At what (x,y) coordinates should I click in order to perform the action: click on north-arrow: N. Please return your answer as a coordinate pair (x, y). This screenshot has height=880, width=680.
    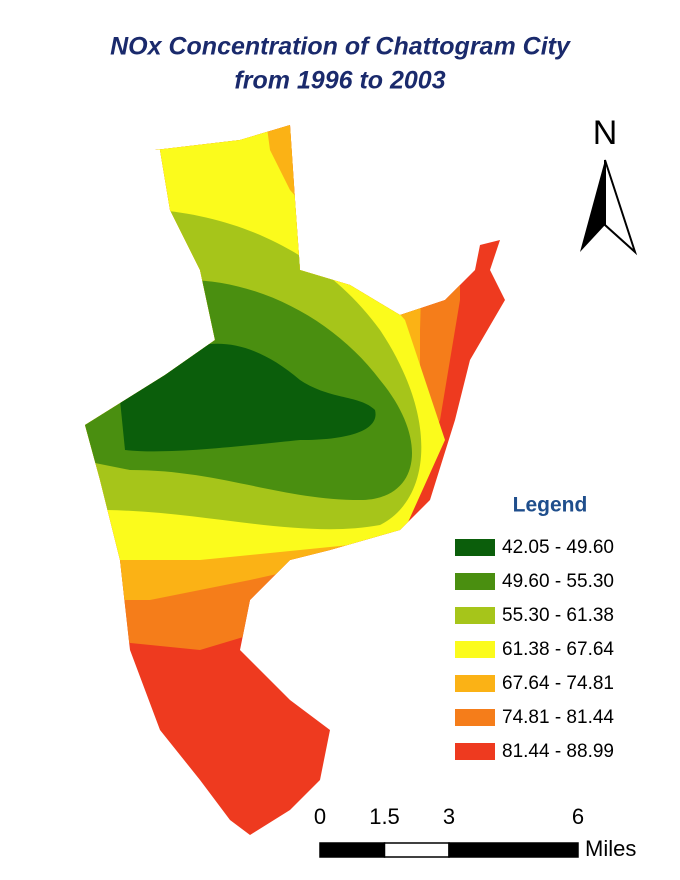
    Looking at the image, I should click on (609, 185).